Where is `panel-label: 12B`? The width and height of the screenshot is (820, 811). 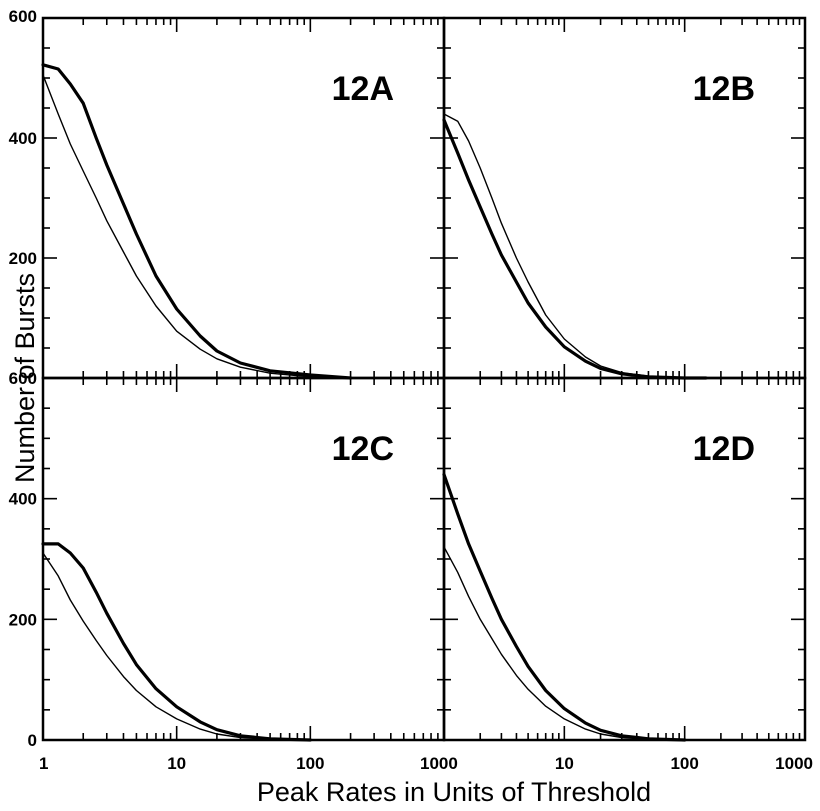 panel-label: 12B is located at coordinates (724, 89).